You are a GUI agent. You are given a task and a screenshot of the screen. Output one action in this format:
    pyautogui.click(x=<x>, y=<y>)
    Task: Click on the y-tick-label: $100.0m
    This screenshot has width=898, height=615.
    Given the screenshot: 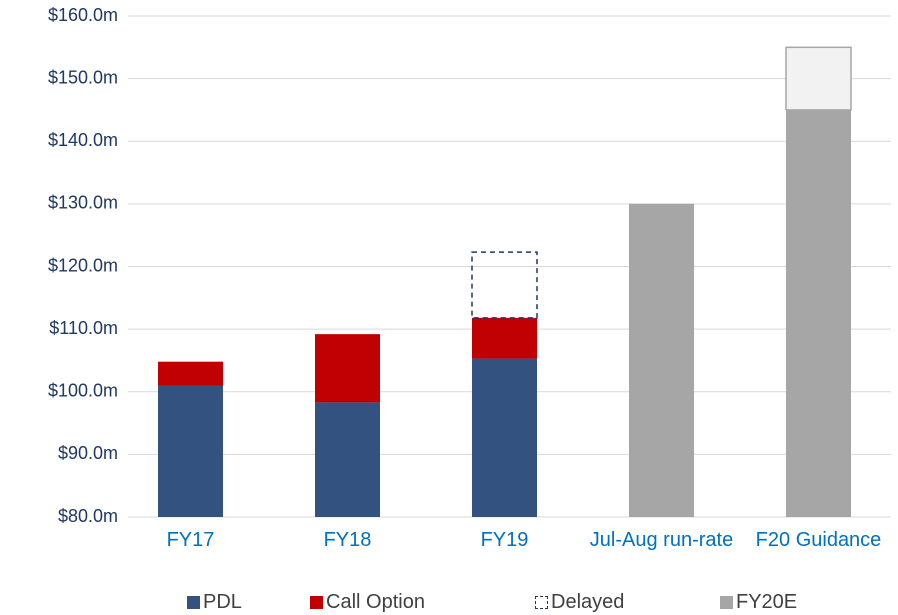 What is the action you would take?
    pyautogui.click(x=83, y=391)
    